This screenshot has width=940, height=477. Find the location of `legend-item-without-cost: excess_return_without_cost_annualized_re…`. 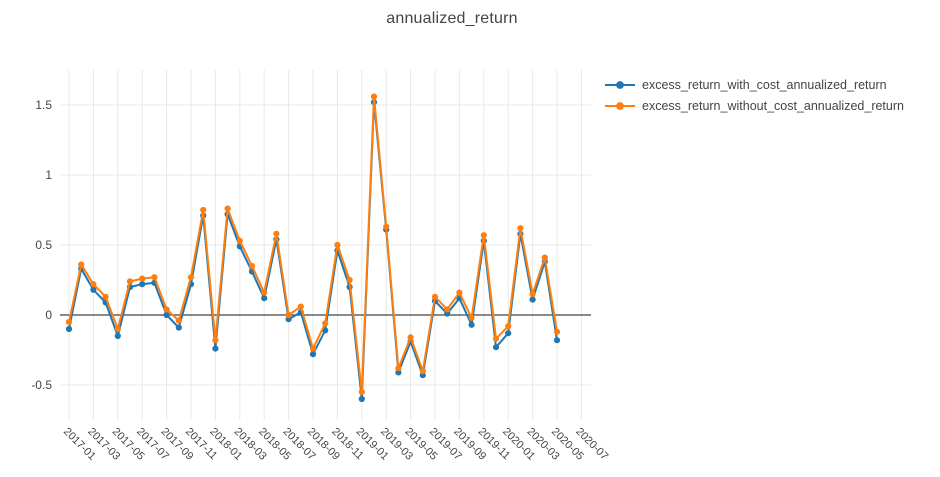

legend-item-without-cost: excess_return_without_cost_annualized_re… is located at coordinates (754, 106).